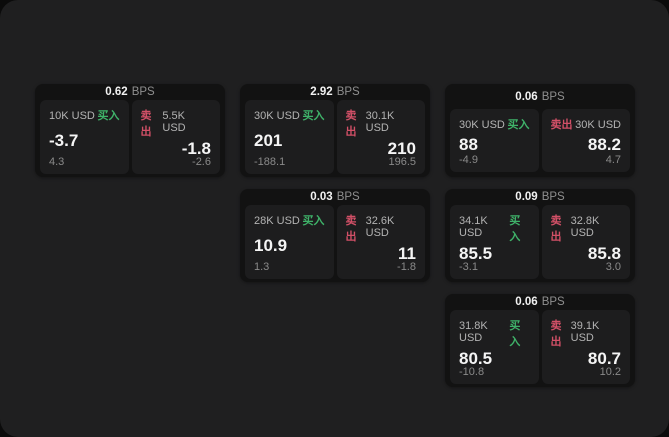  I want to click on sell-price: 210, so click(401, 148).